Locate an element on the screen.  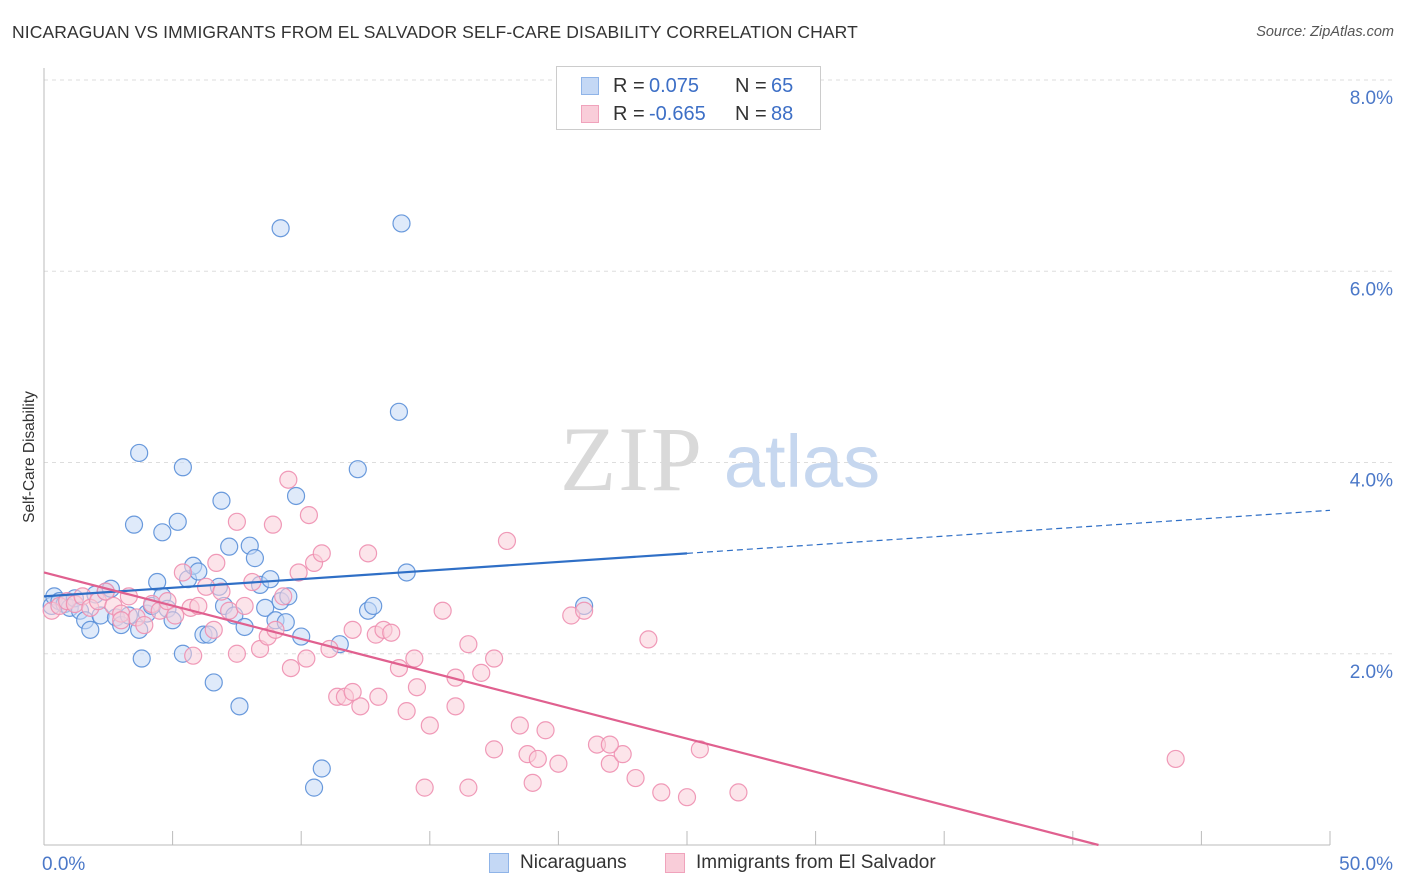
stats-legend: R = 0.075 N = 65 R = -0.665 N = 88 is located at coordinates (688, 98).